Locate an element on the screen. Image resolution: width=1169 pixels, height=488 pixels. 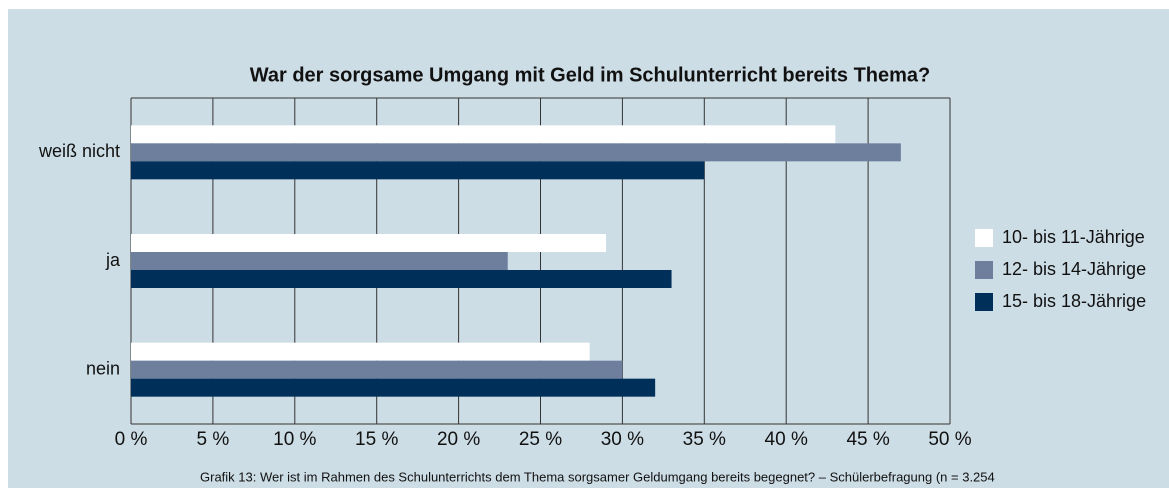
x-tick-label: 10 % is located at coordinates (294, 439).